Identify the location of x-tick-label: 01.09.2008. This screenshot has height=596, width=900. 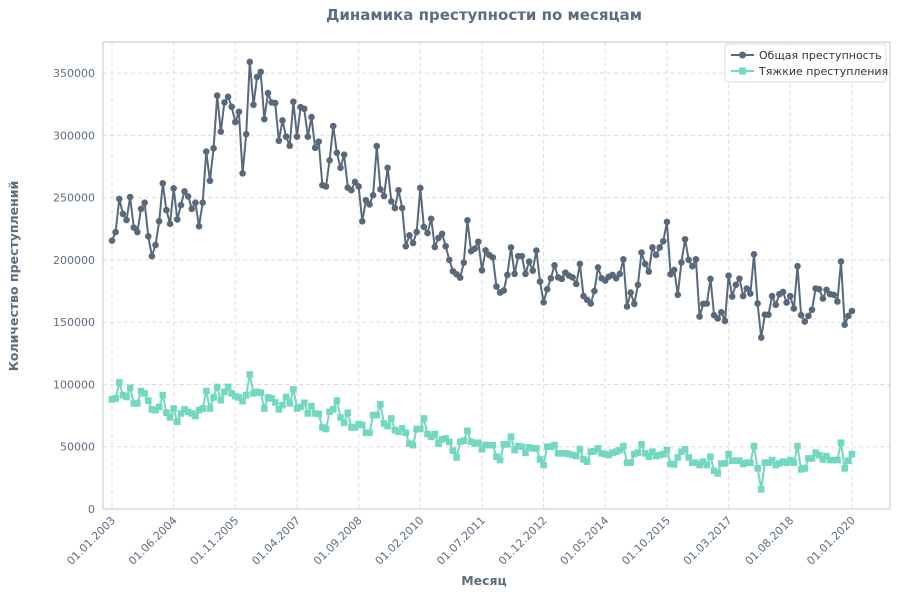
(338, 541).